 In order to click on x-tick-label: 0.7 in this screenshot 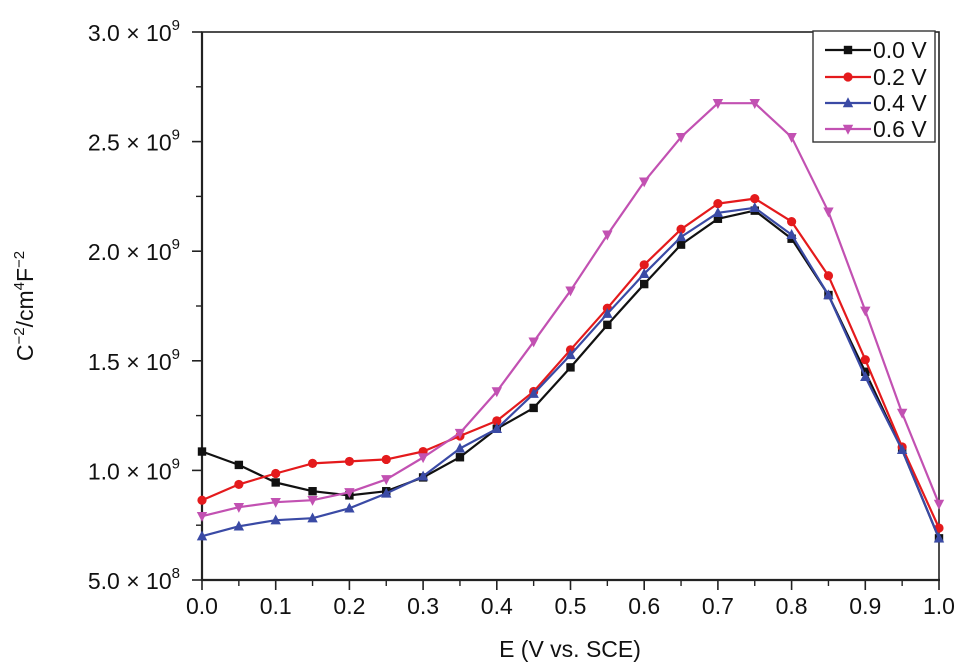, I will do `click(718, 606)`.